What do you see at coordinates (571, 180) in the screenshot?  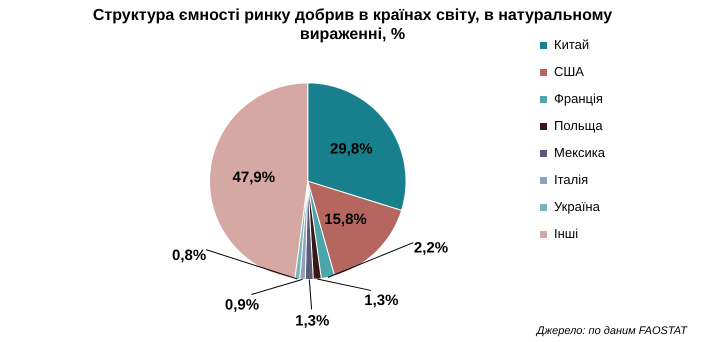 I see `legend-label: Італія` at bounding box center [571, 180].